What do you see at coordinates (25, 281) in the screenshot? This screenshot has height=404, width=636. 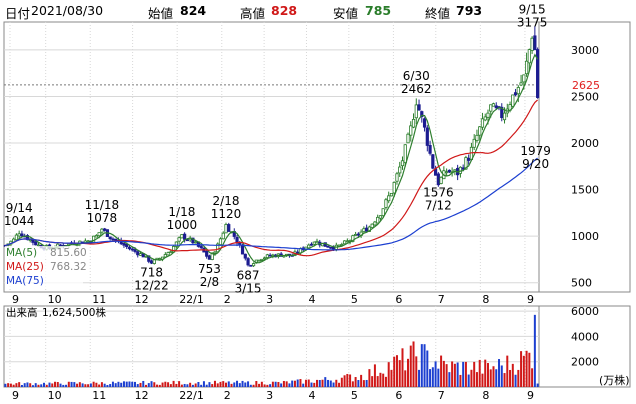 I see `legend-label: MA(75)` at bounding box center [25, 281].